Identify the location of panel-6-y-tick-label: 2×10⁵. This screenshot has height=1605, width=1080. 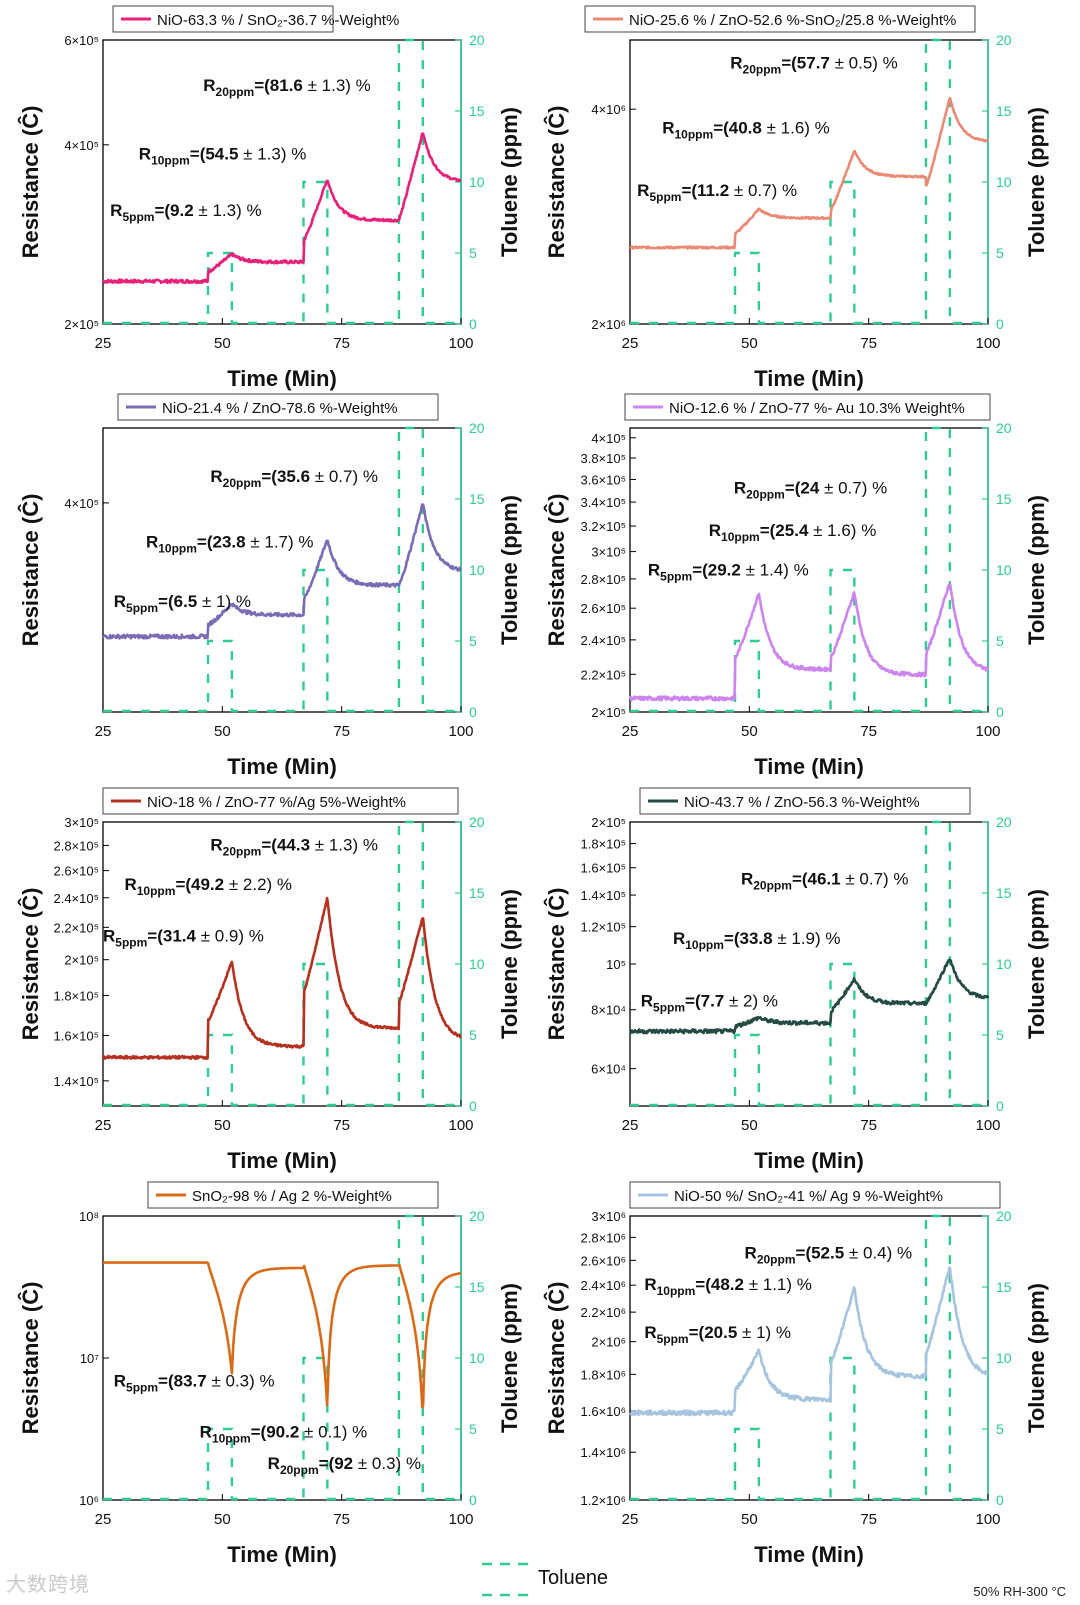
(608, 822).